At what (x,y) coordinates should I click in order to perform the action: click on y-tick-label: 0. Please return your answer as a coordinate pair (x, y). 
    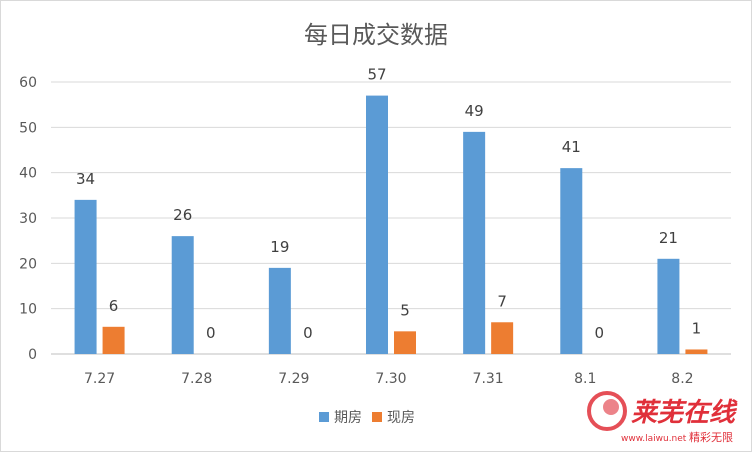
    Looking at the image, I should click on (32, 355).